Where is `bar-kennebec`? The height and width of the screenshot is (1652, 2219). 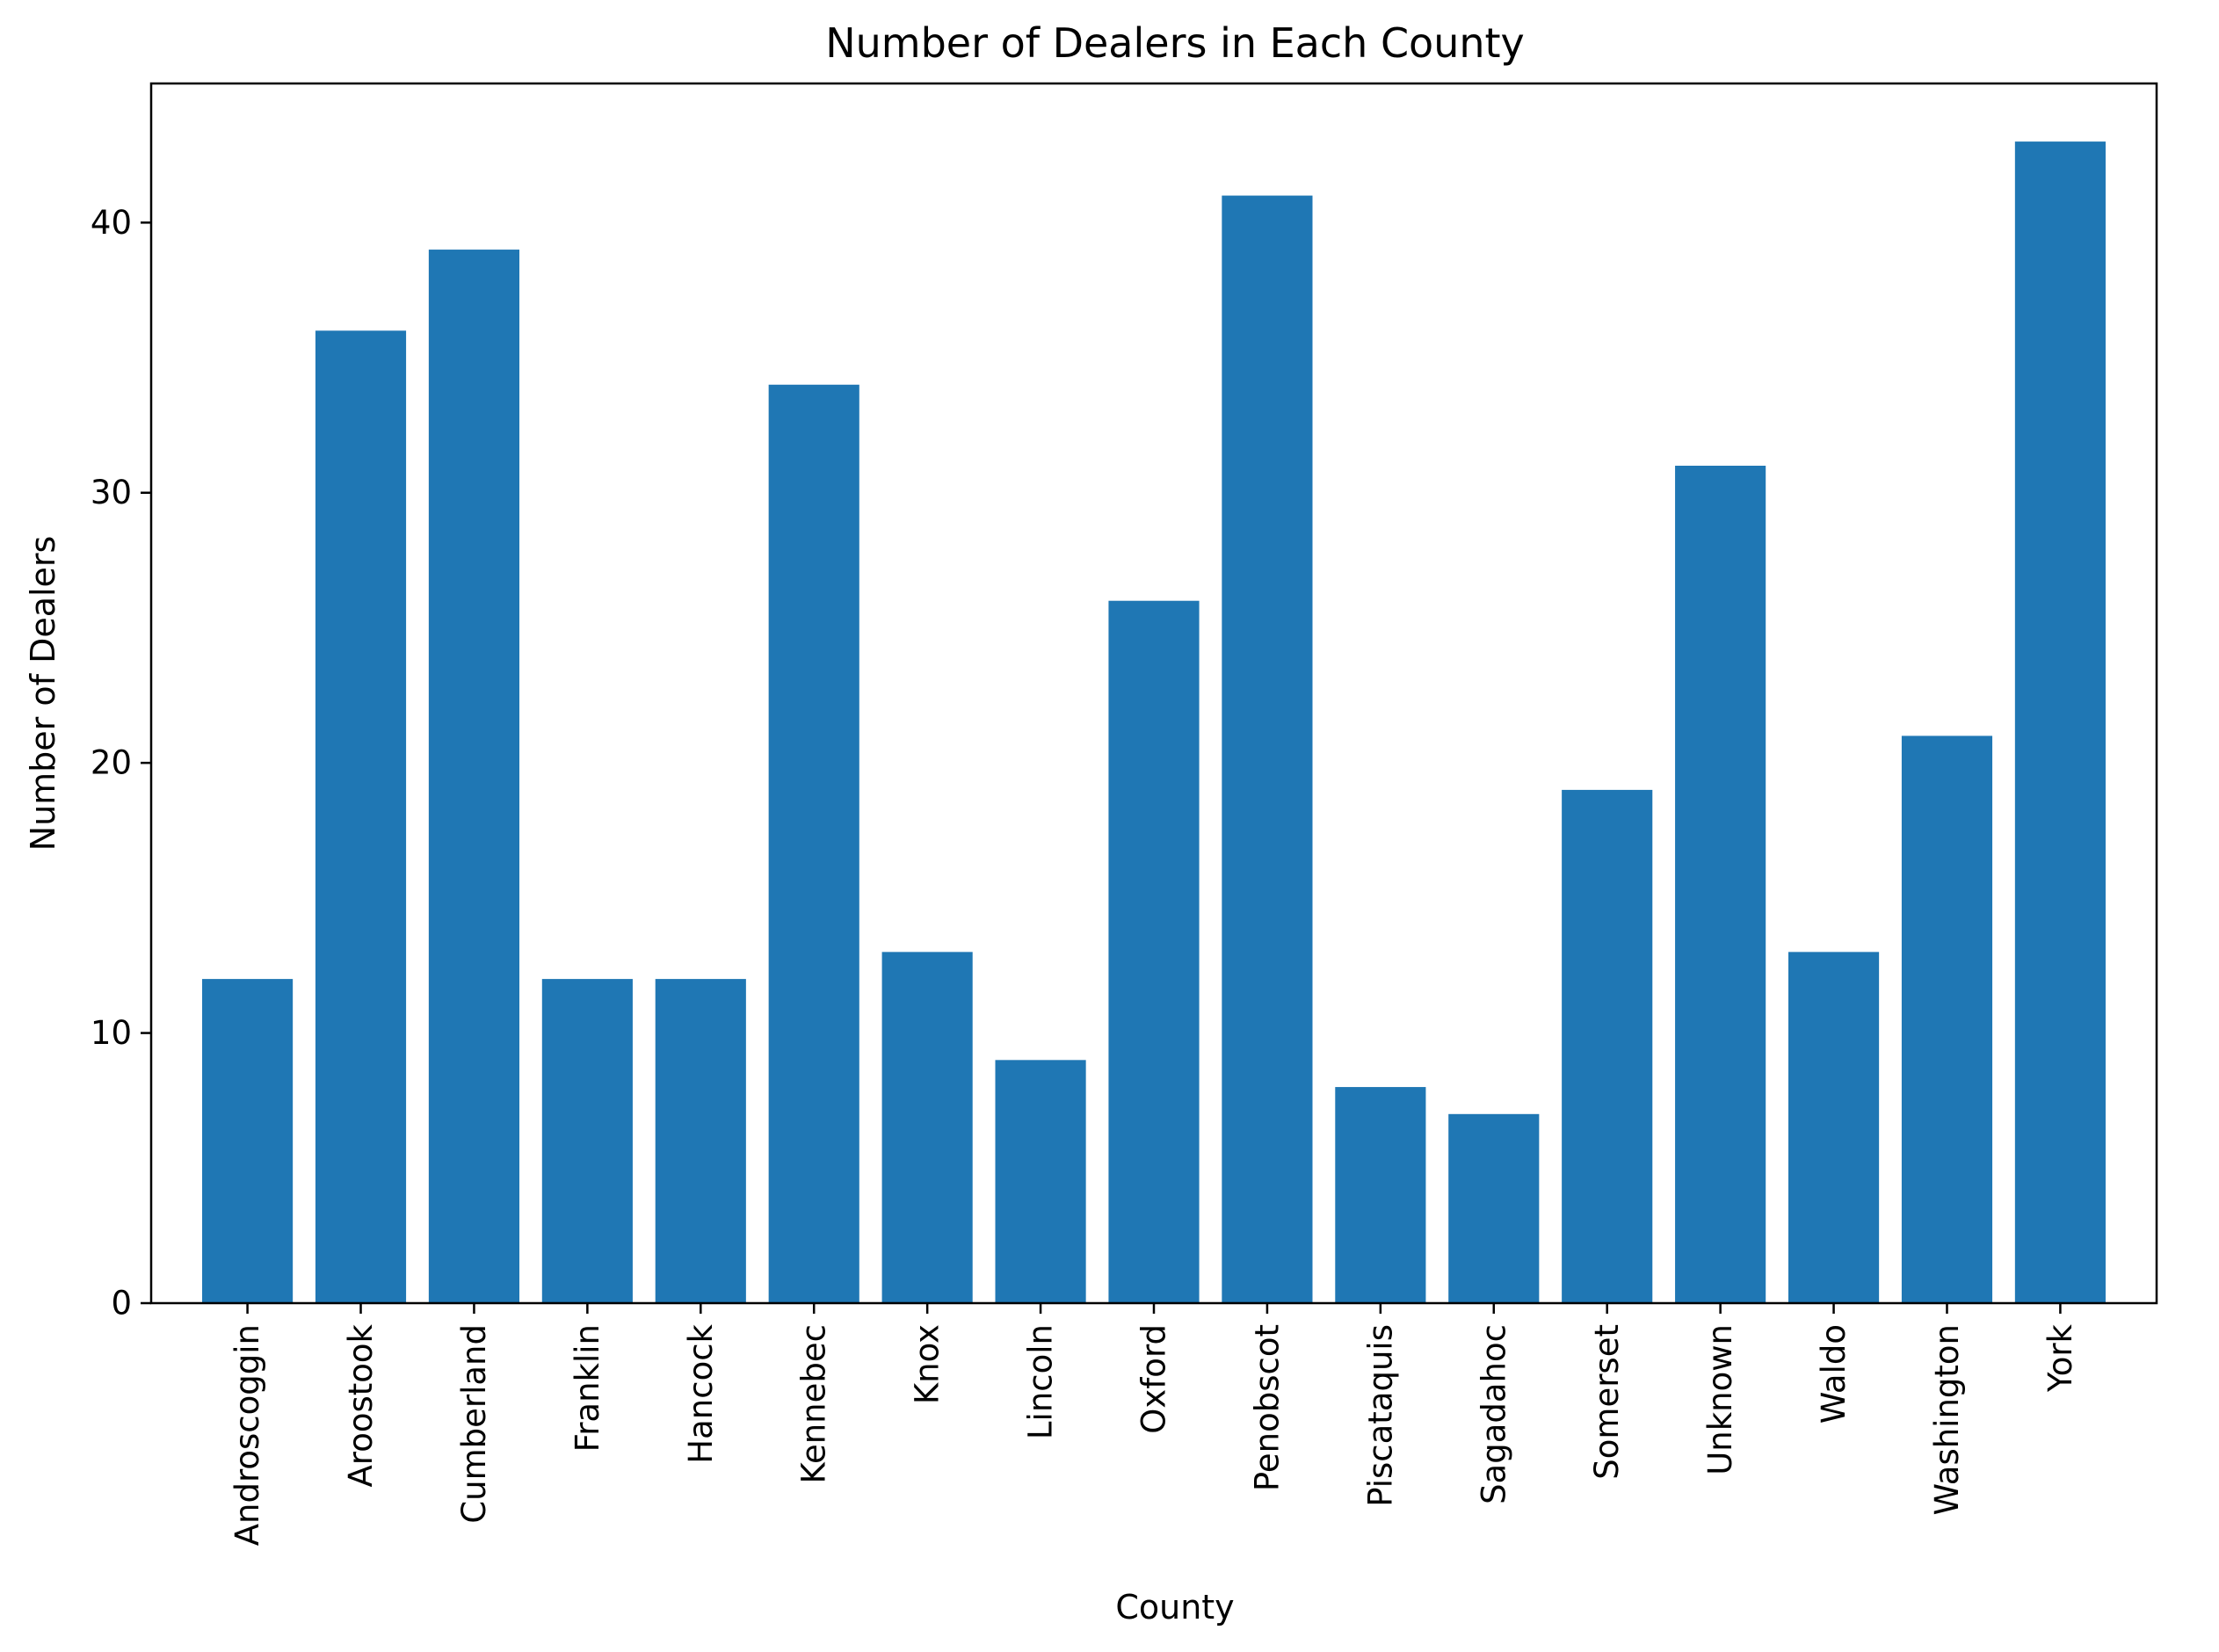
bar-kennebec is located at coordinates (813, 844).